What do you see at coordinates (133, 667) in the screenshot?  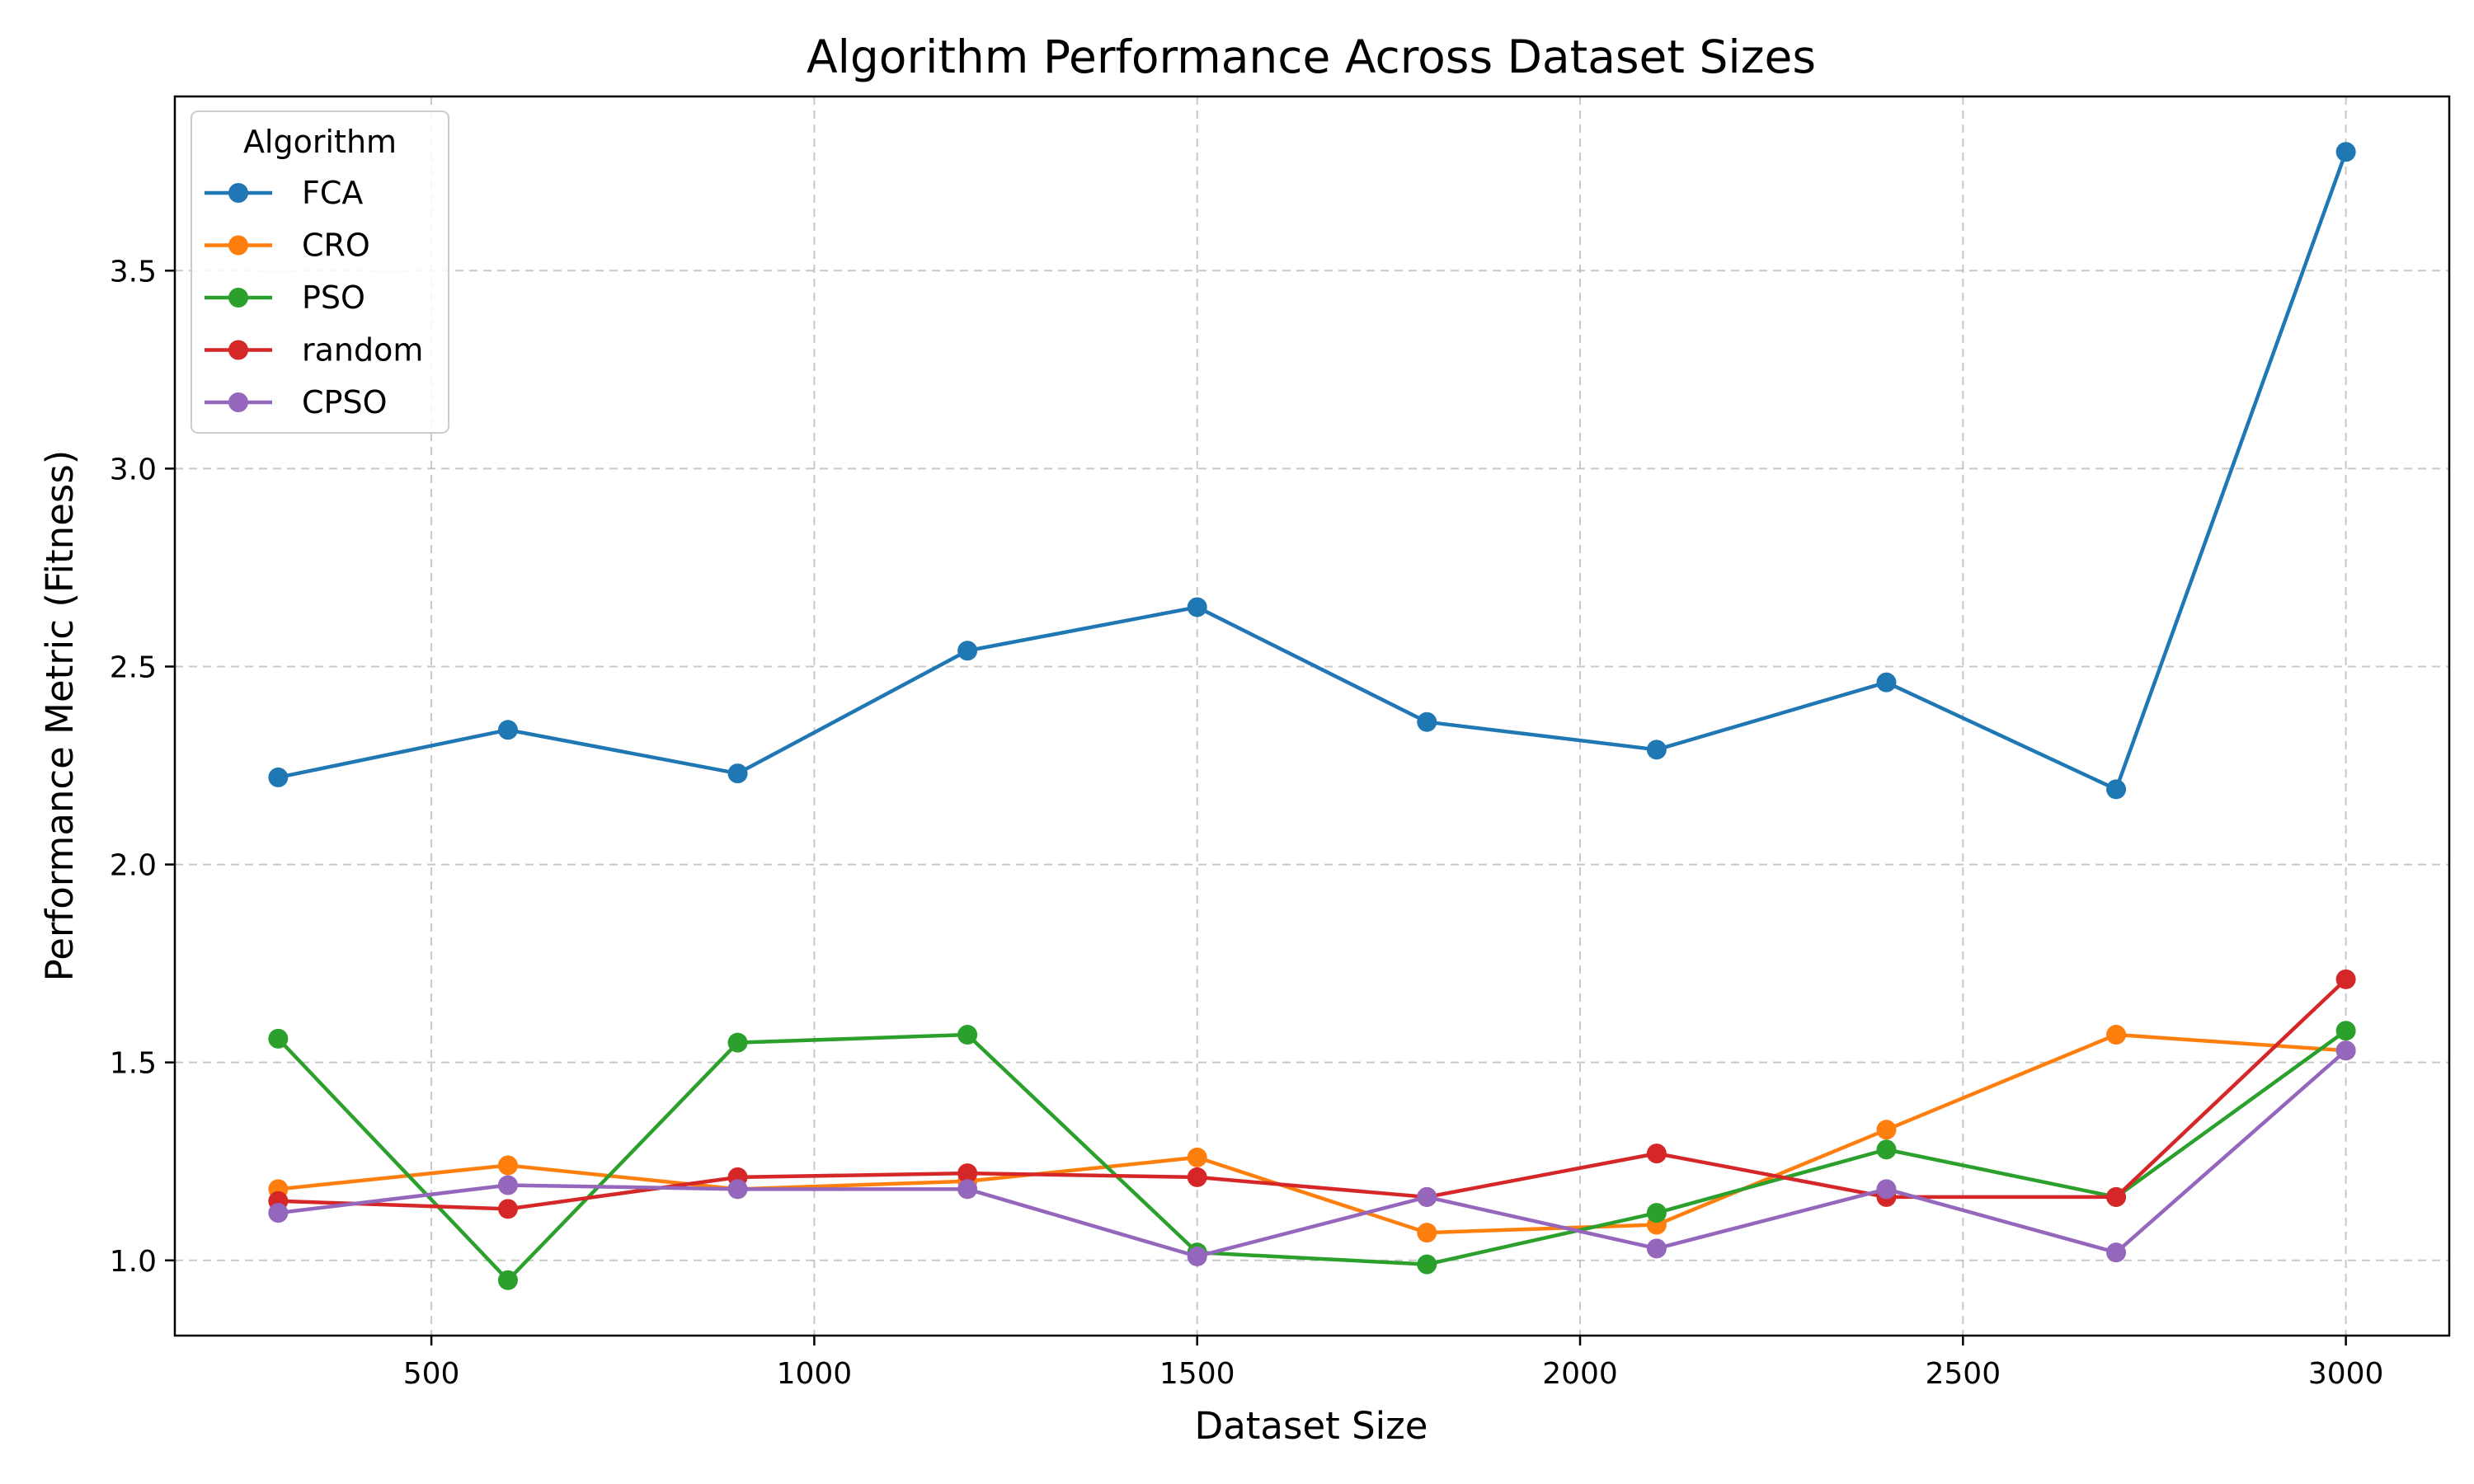 I see `y-tick-label: 2.5` at bounding box center [133, 667].